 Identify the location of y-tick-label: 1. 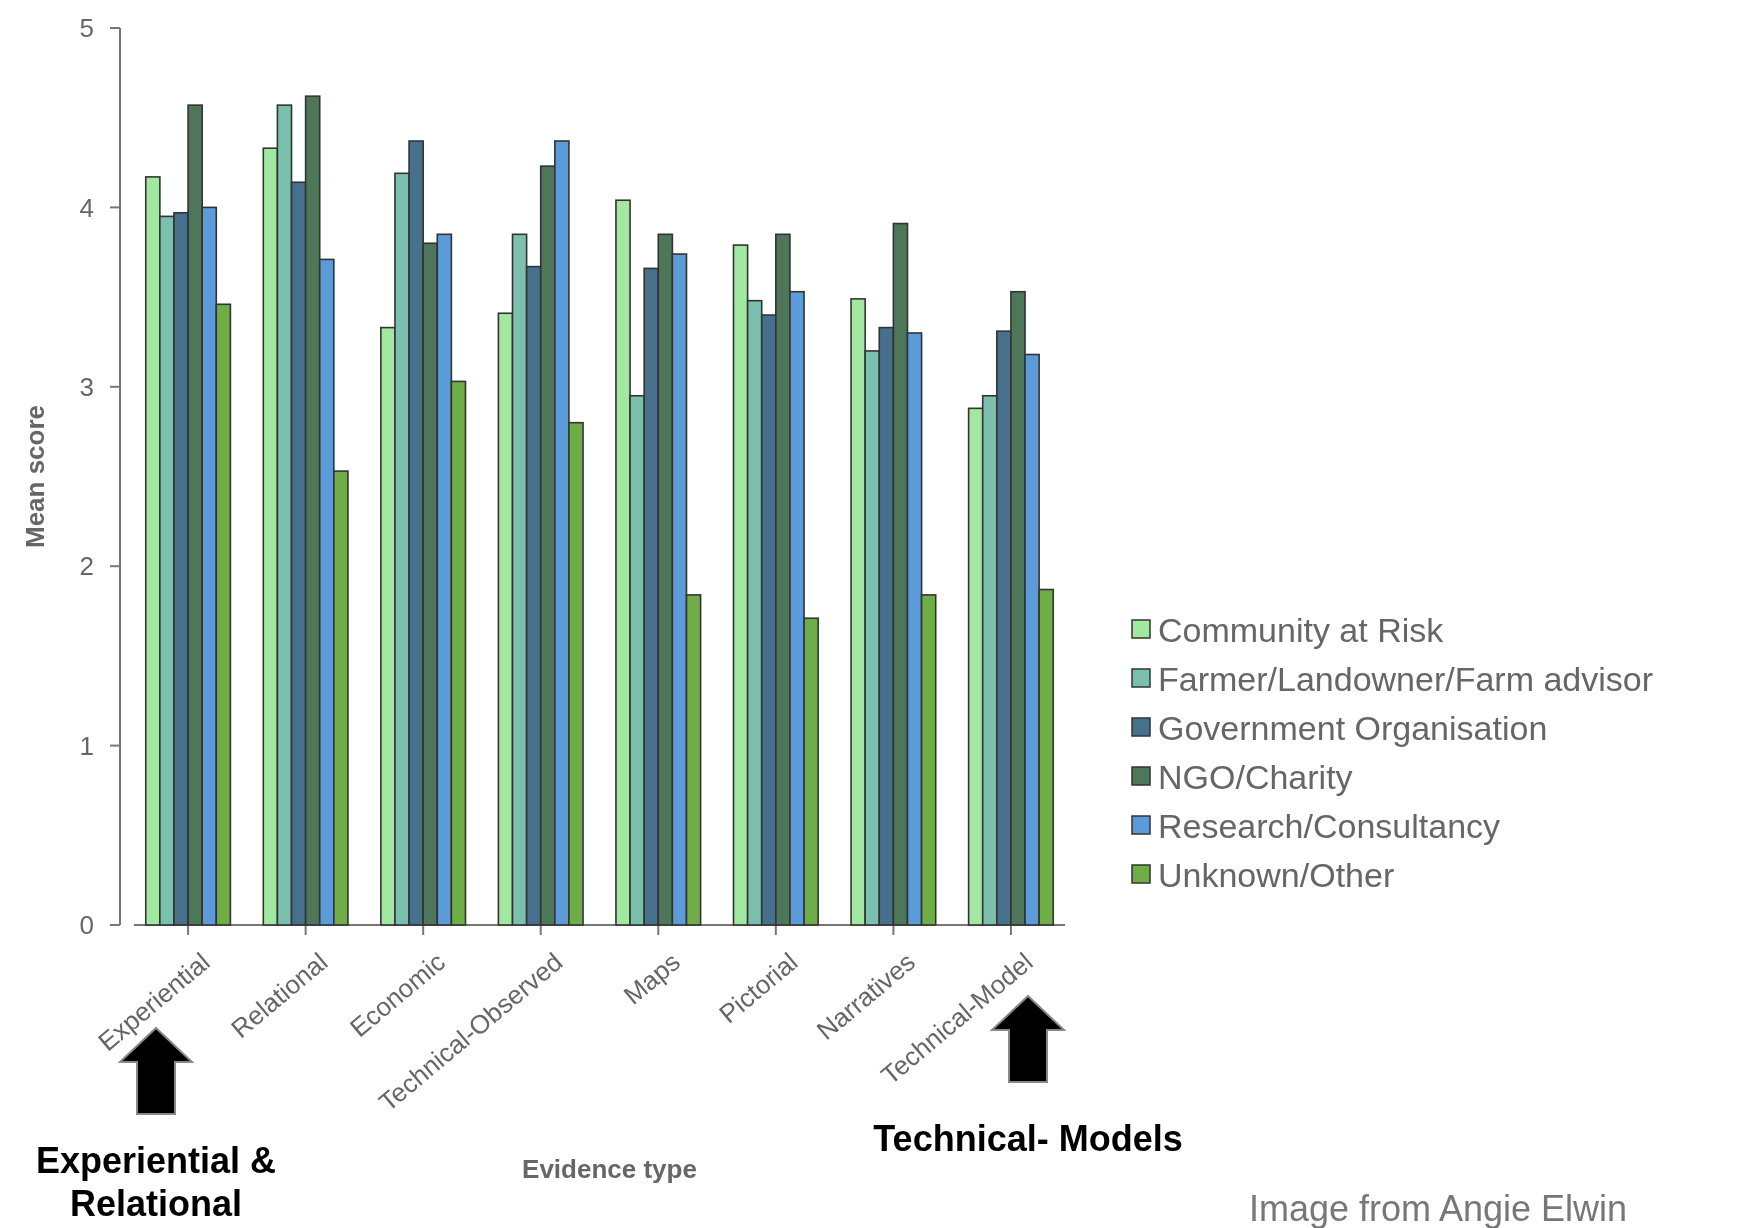
(86, 745).